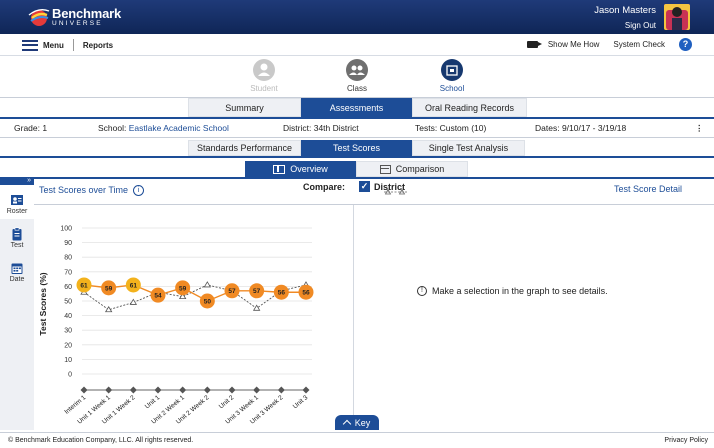  Describe the element at coordinates (264, 70) in the screenshot. I see `student-person-icon` at that location.